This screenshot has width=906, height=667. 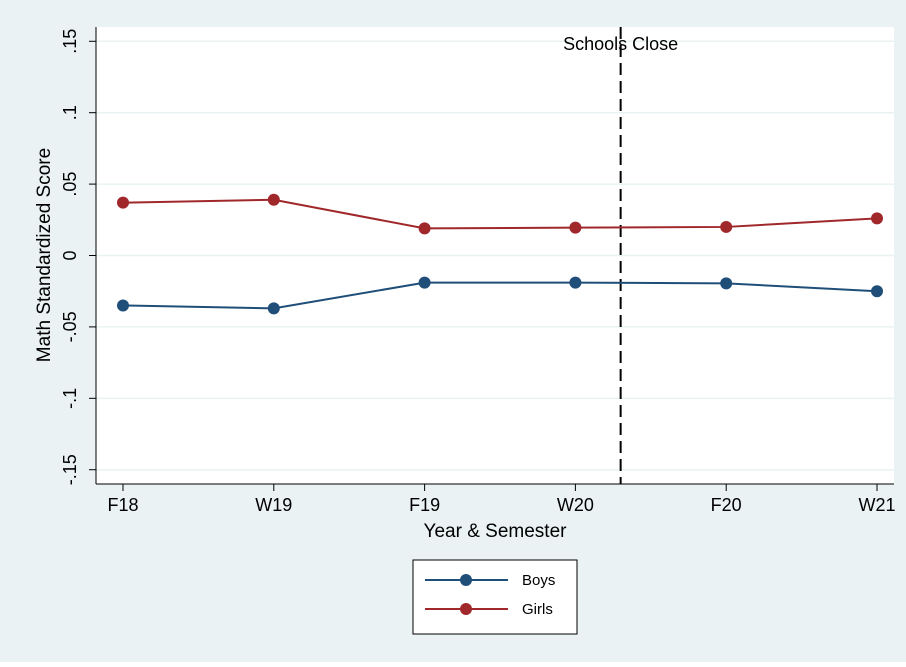 I want to click on boys-line, so click(x=500, y=295).